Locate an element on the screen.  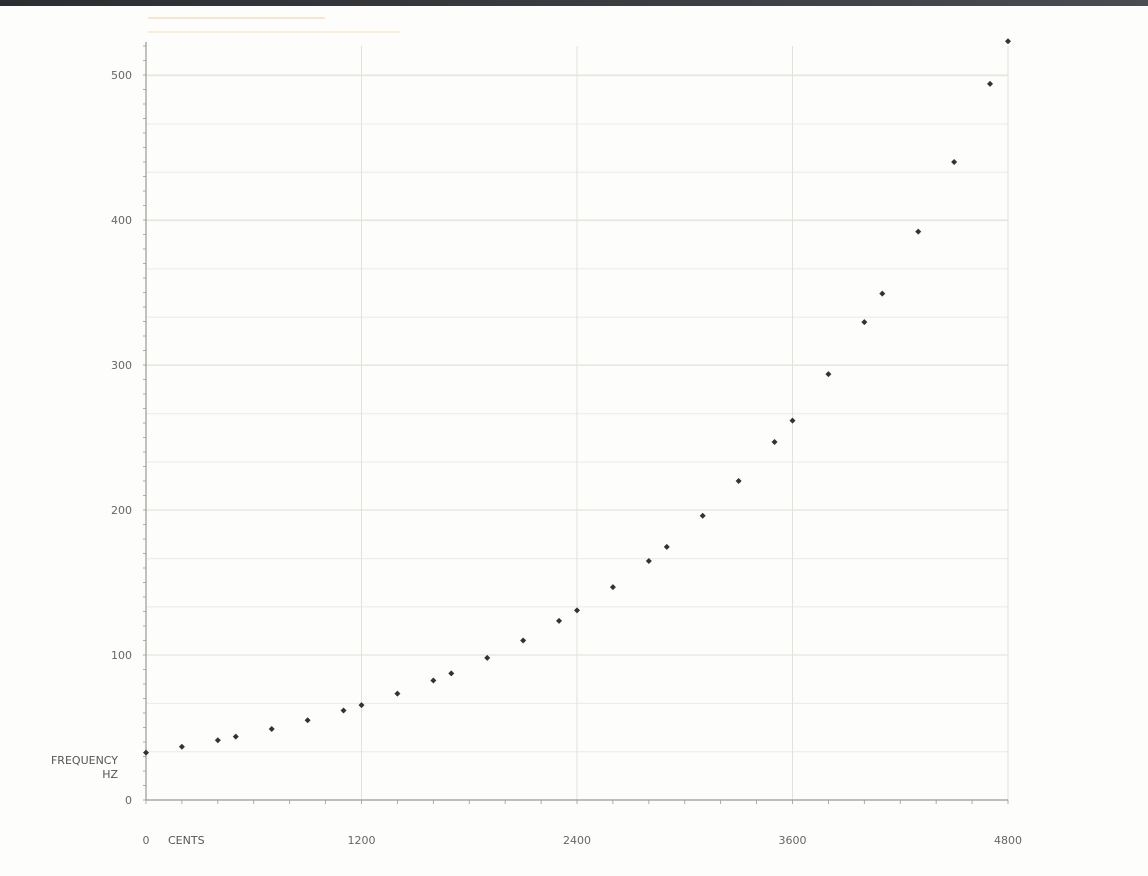
y-axis-tick-labels: 0 100 200 300 400 500 is located at coordinates (121, 438).